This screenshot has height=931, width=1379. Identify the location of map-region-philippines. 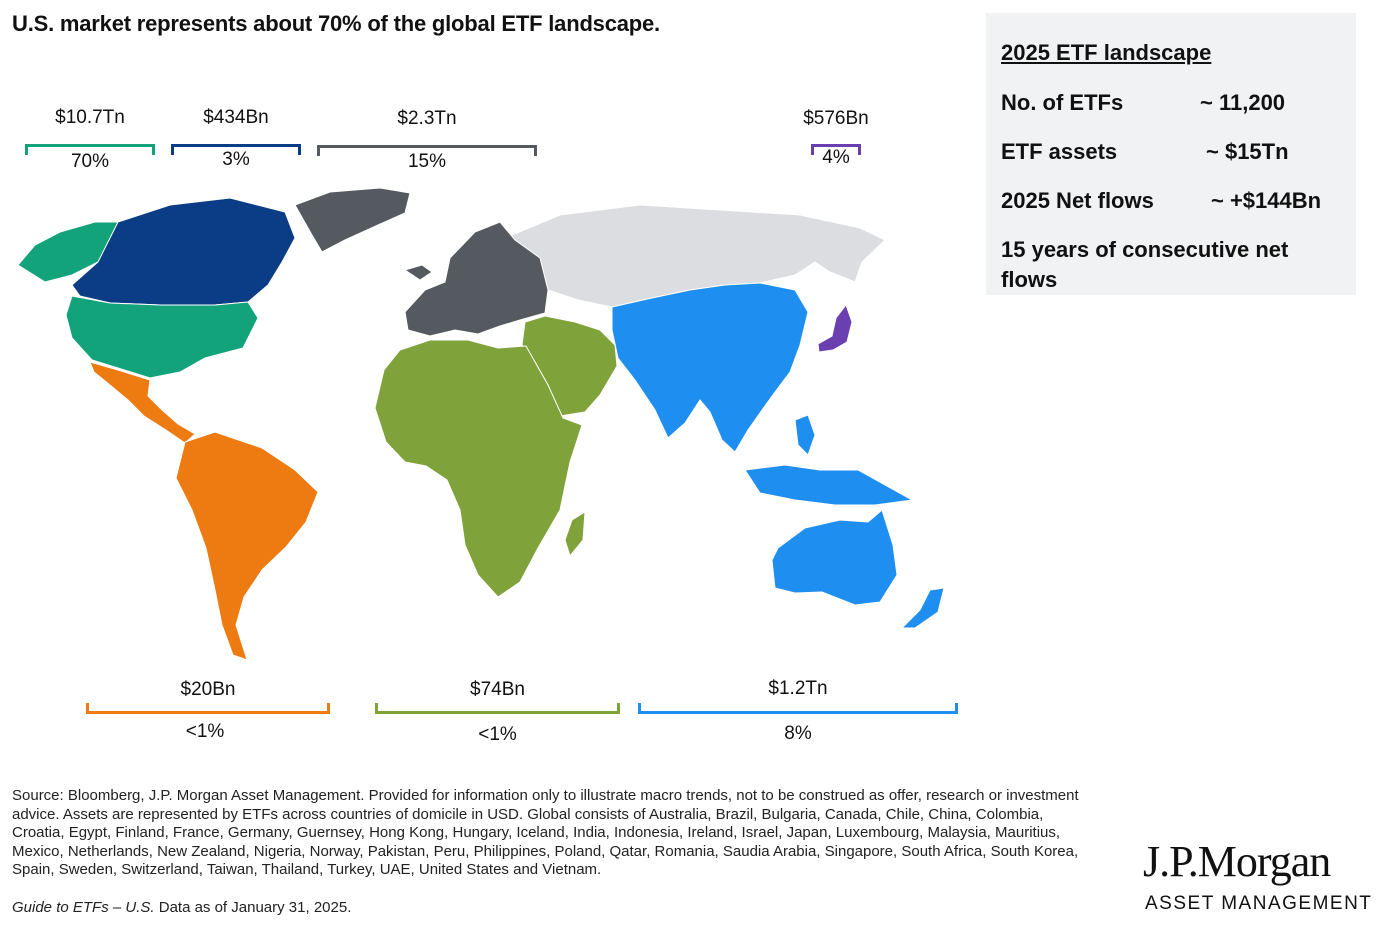
(805, 435).